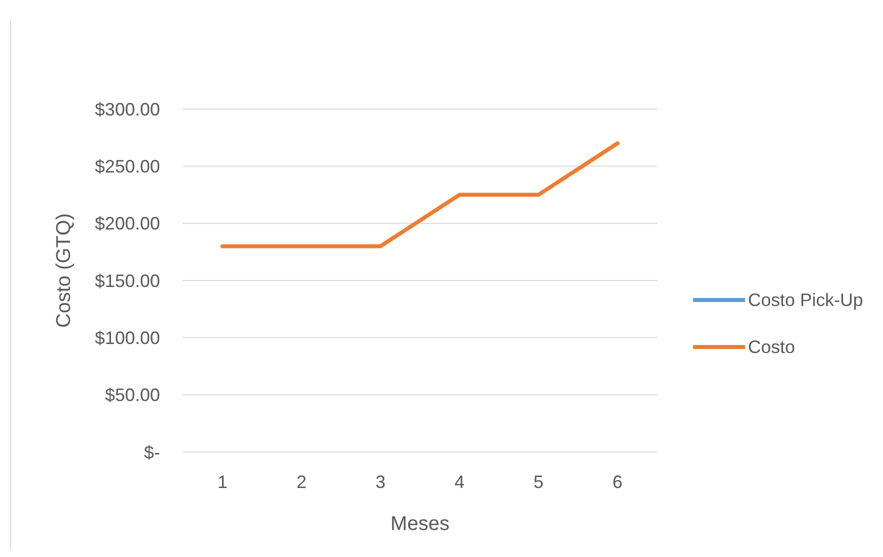 The height and width of the screenshot is (557, 883). What do you see at coordinates (420, 524) in the screenshot?
I see `x-axis-title: Meses` at bounding box center [420, 524].